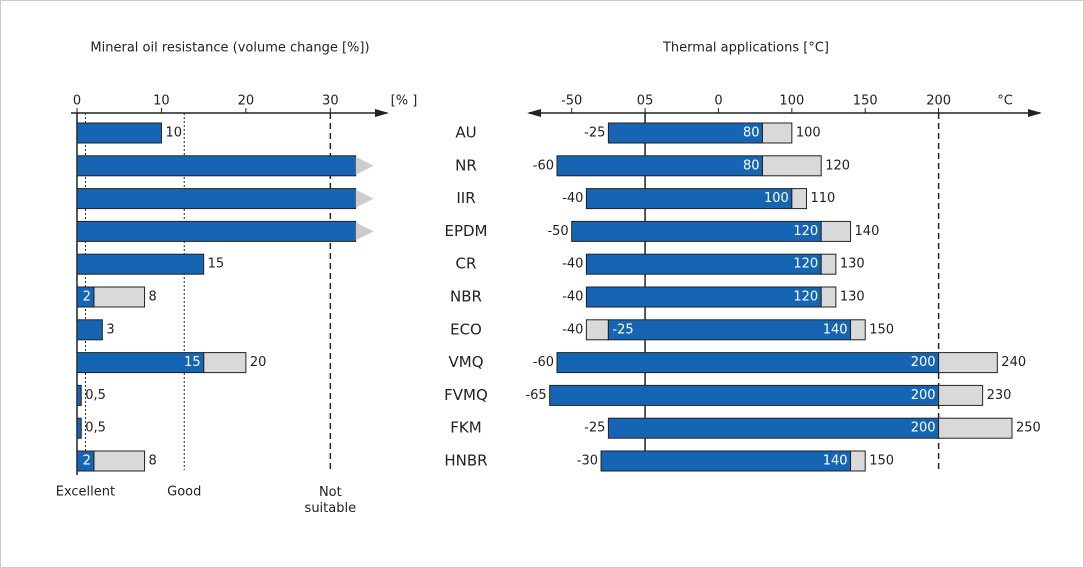 This screenshot has width=1084, height=568. What do you see at coordinates (543, 362) in the screenshot?
I see `min-label: -60` at bounding box center [543, 362].